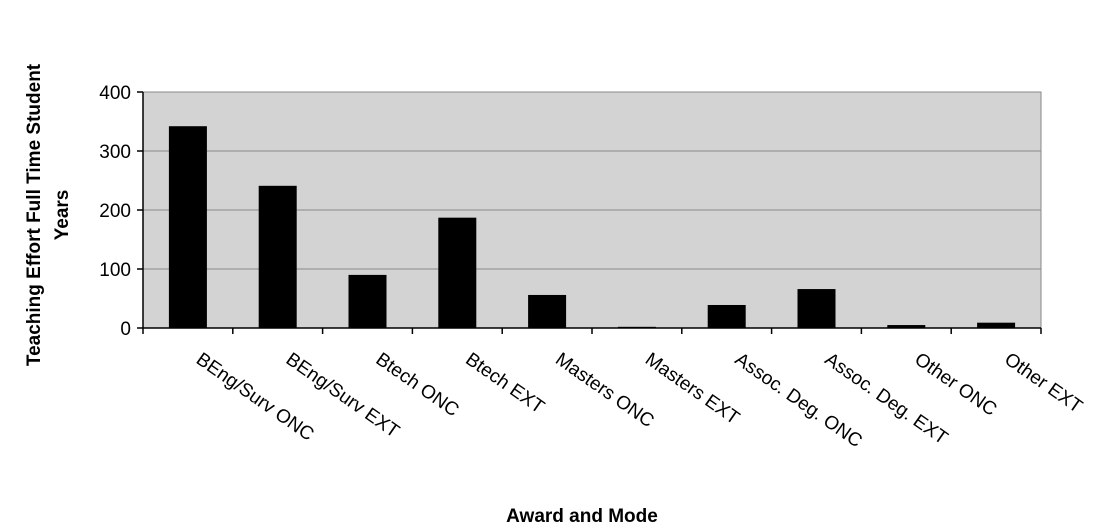  Describe the element at coordinates (115, 152) in the screenshot. I see `y-tick-label: 300` at that location.